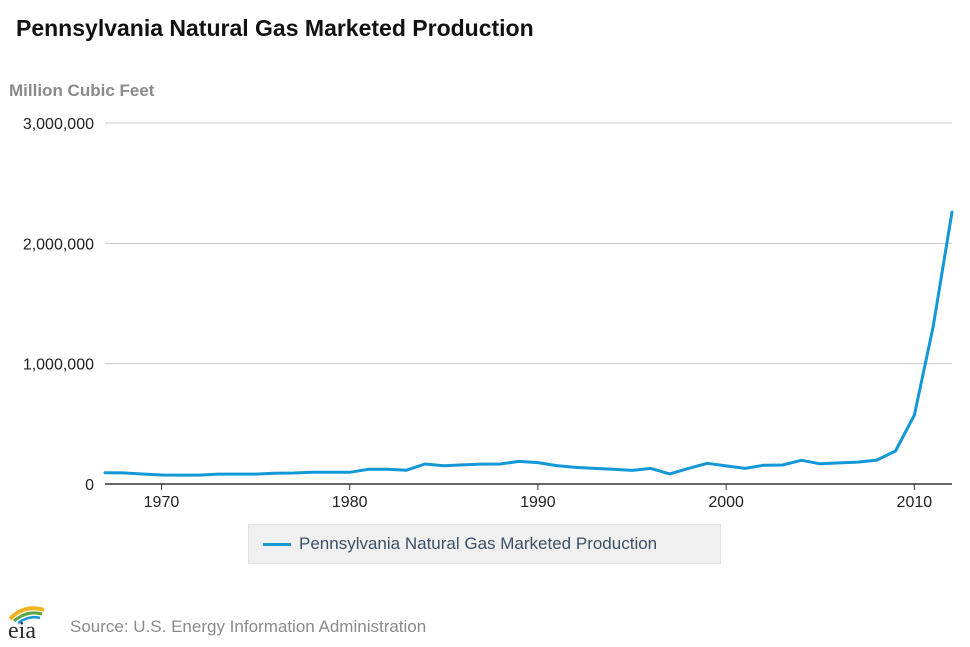  What do you see at coordinates (89, 485) in the screenshot?
I see `y-tick-label: 0` at bounding box center [89, 485].